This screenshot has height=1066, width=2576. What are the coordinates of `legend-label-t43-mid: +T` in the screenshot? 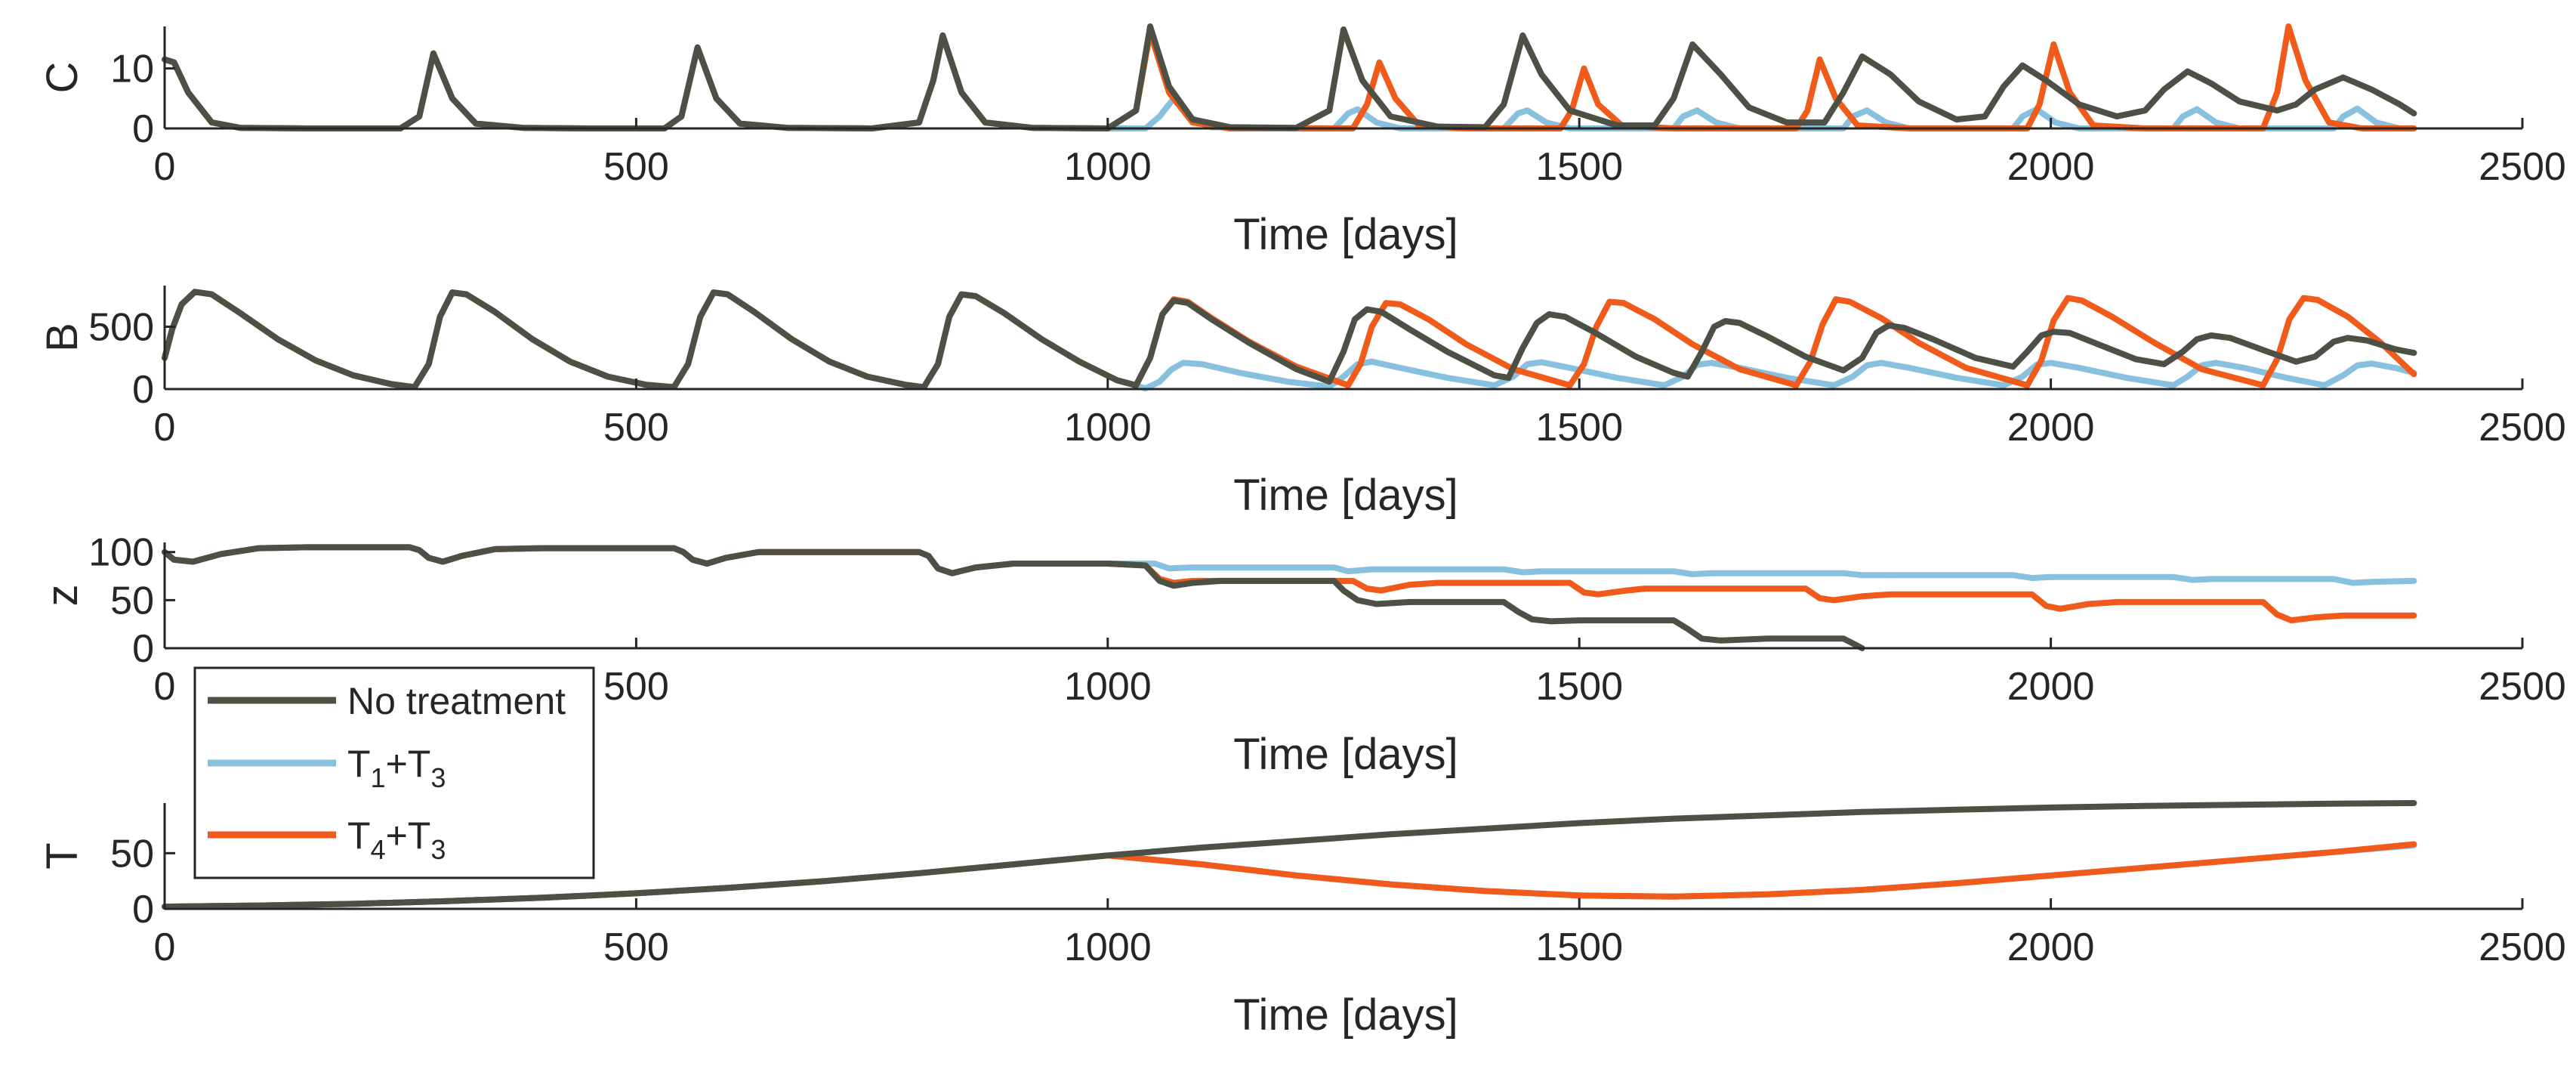 It's located at (408, 835).